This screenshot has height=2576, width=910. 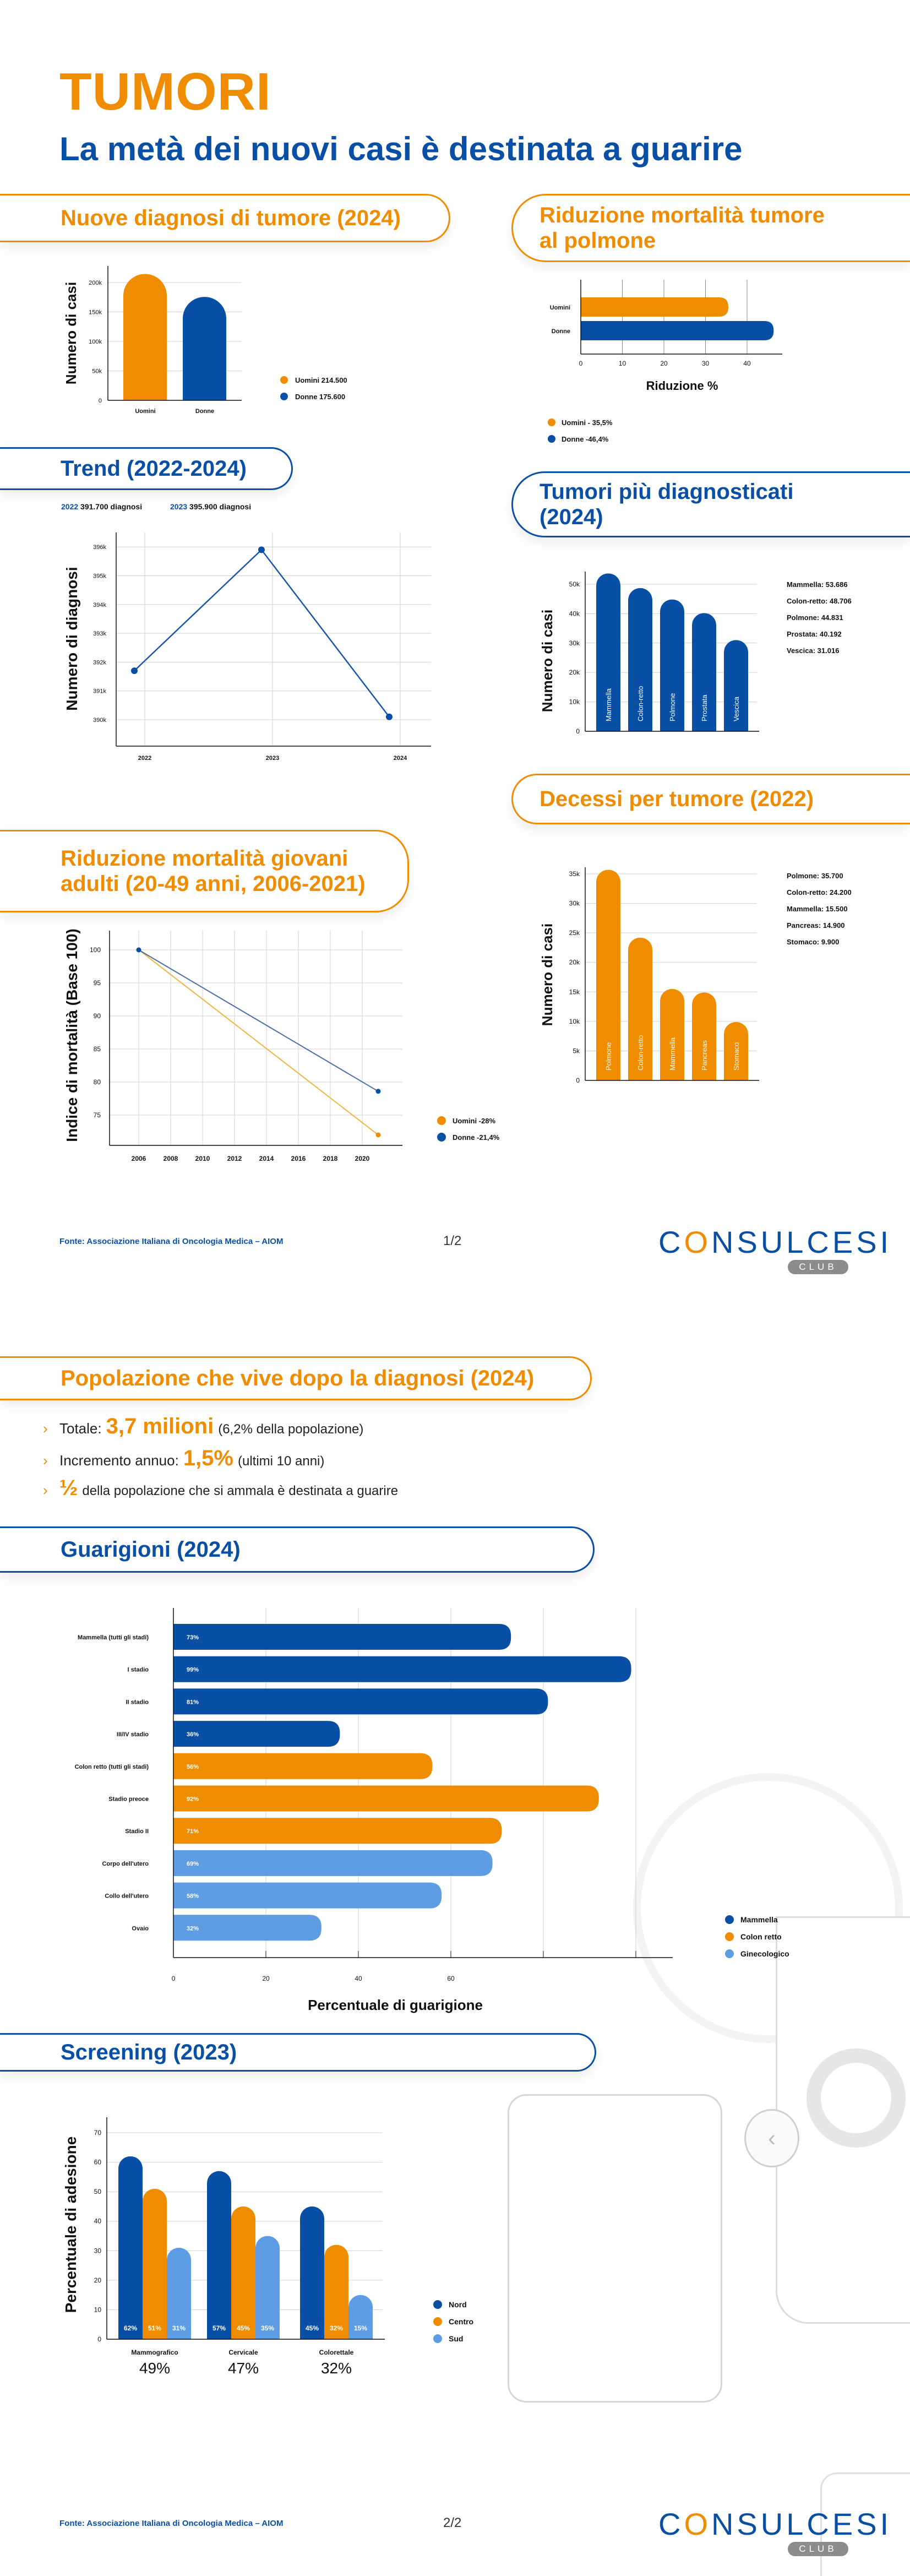 I want to click on section-recovery: Guarigioni (2024), so click(x=298, y=1549).